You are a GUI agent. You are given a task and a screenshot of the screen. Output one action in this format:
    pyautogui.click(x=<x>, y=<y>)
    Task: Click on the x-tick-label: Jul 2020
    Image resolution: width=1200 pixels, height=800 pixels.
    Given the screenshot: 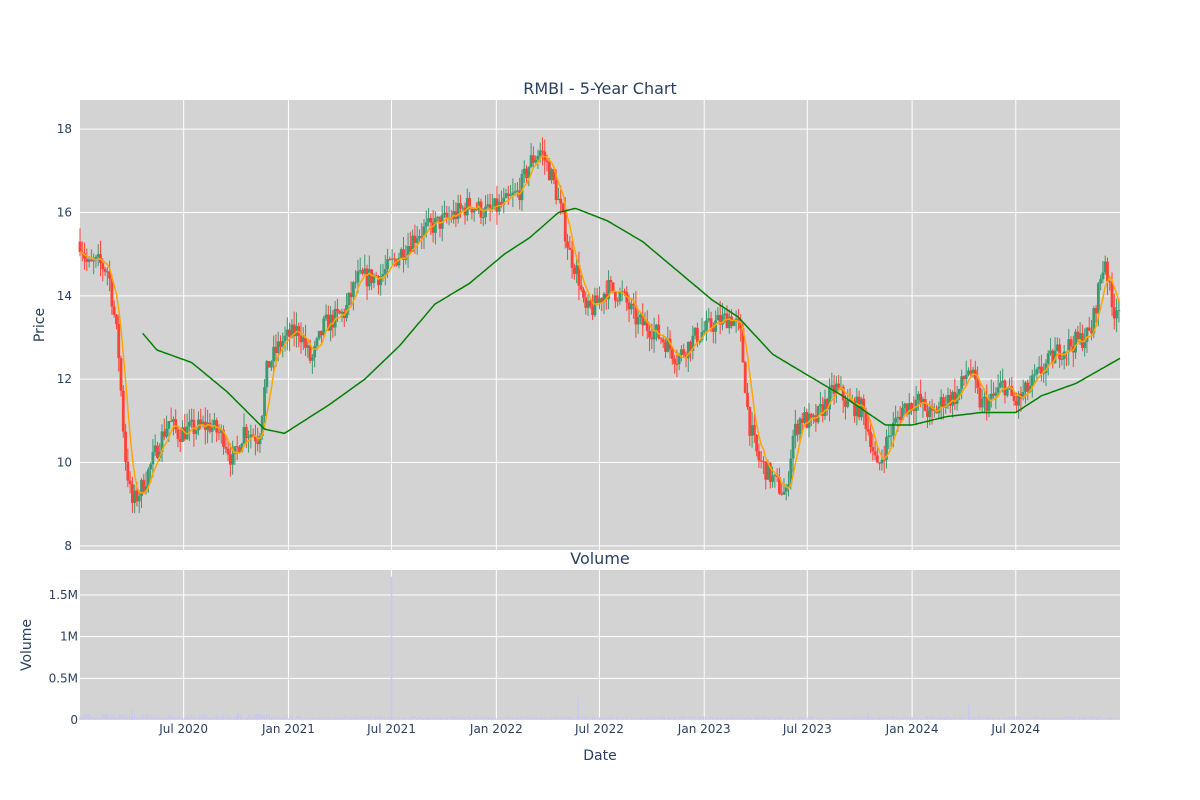 What is the action you would take?
    pyautogui.click(x=183, y=729)
    